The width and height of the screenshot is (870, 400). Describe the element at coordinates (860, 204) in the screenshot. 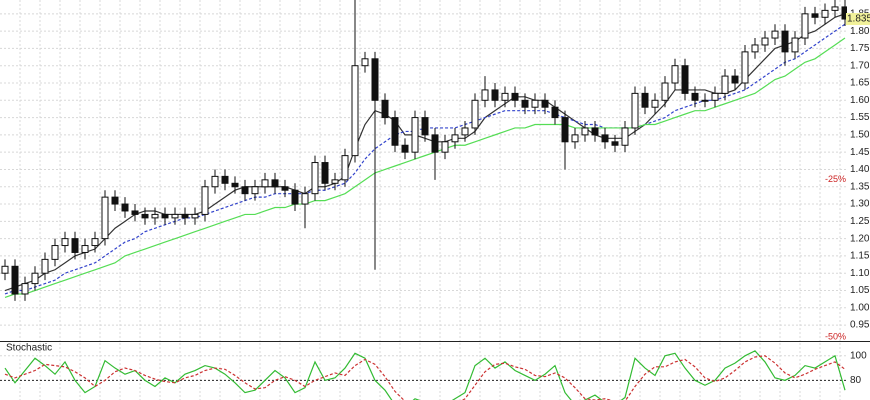

I see `y-tick-label: 1.30` at that location.